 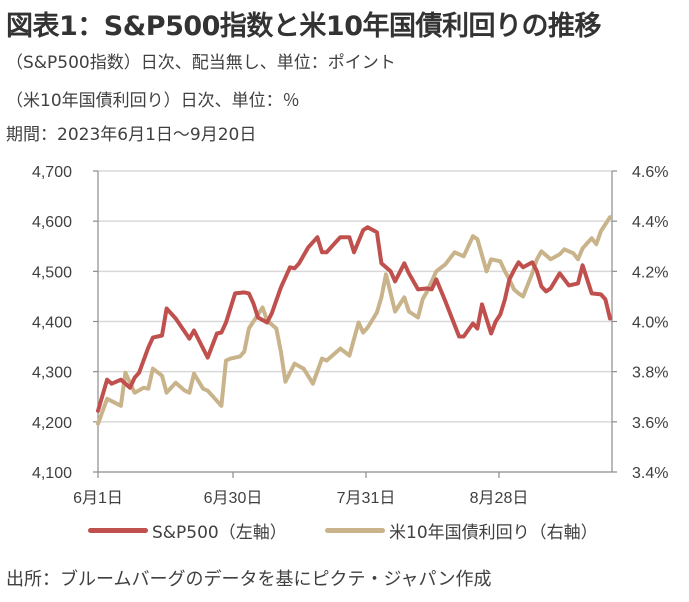 What do you see at coordinates (52, 222) in the screenshot?
I see `left-tick-label: 4,600` at bounding box center [52, 222].